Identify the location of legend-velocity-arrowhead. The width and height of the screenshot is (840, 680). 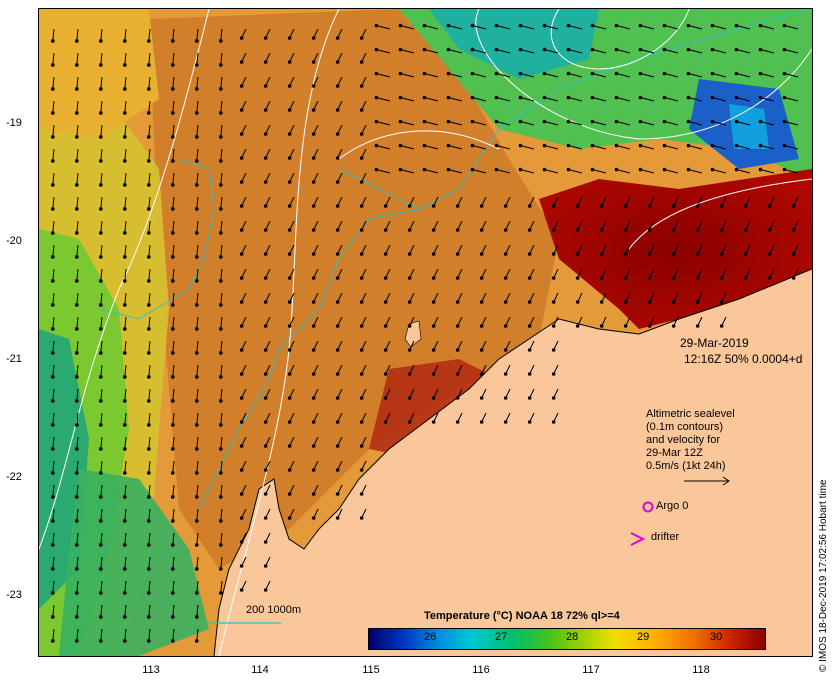
(726, 481).